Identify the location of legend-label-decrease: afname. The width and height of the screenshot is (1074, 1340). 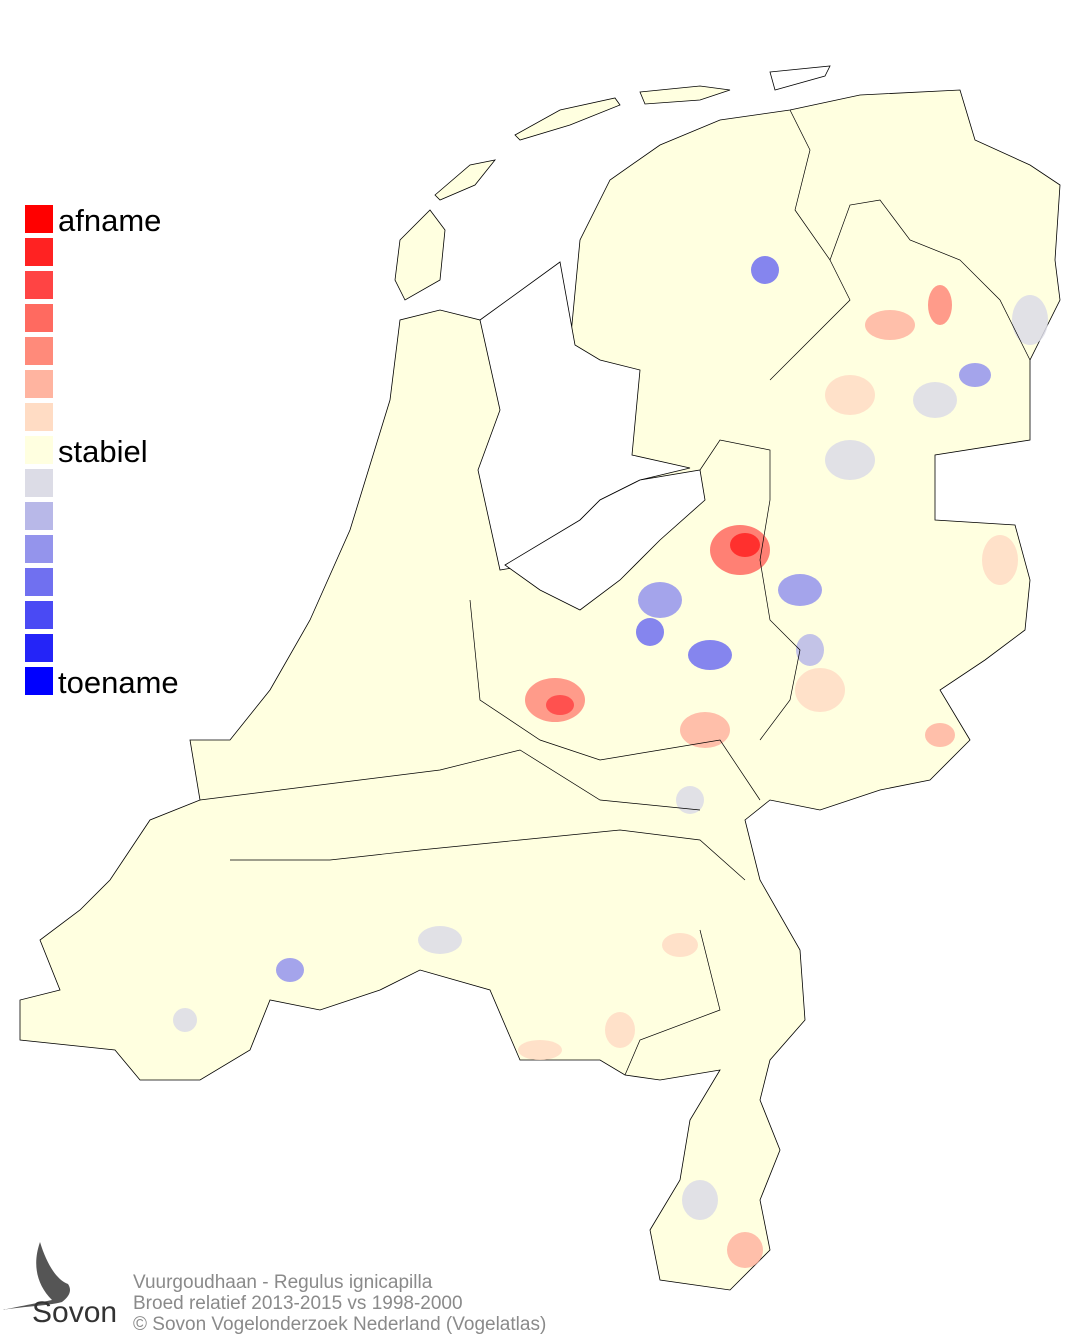
(110, 220).